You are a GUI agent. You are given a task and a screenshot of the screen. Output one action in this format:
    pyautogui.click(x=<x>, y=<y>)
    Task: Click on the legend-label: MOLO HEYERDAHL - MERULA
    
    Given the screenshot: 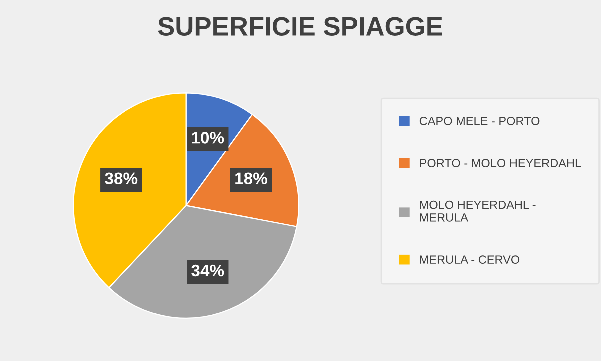 What is the action you would take?
    pyautogui.click(x=478, y=211)
    